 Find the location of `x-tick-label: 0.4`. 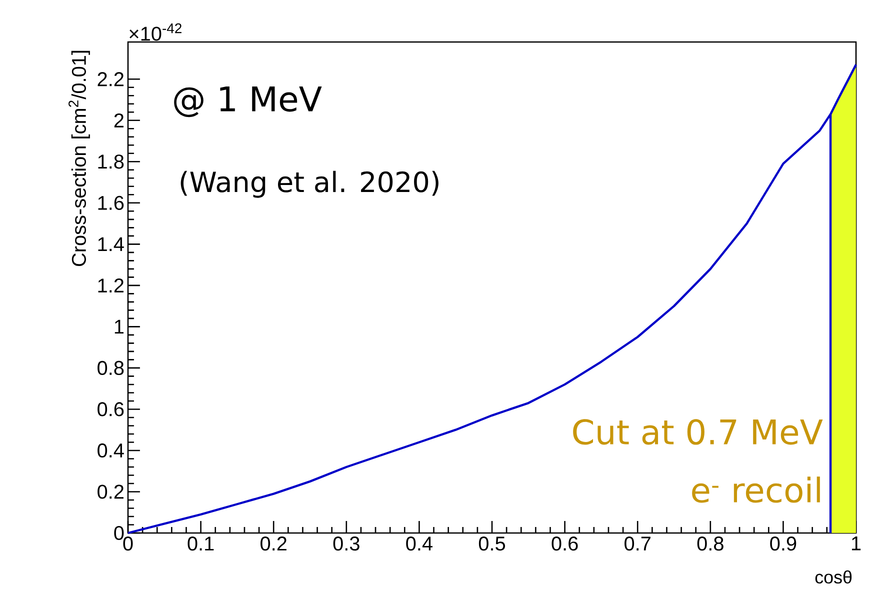

x-tick-label: 0.4 is located at coordinates (419, 543).